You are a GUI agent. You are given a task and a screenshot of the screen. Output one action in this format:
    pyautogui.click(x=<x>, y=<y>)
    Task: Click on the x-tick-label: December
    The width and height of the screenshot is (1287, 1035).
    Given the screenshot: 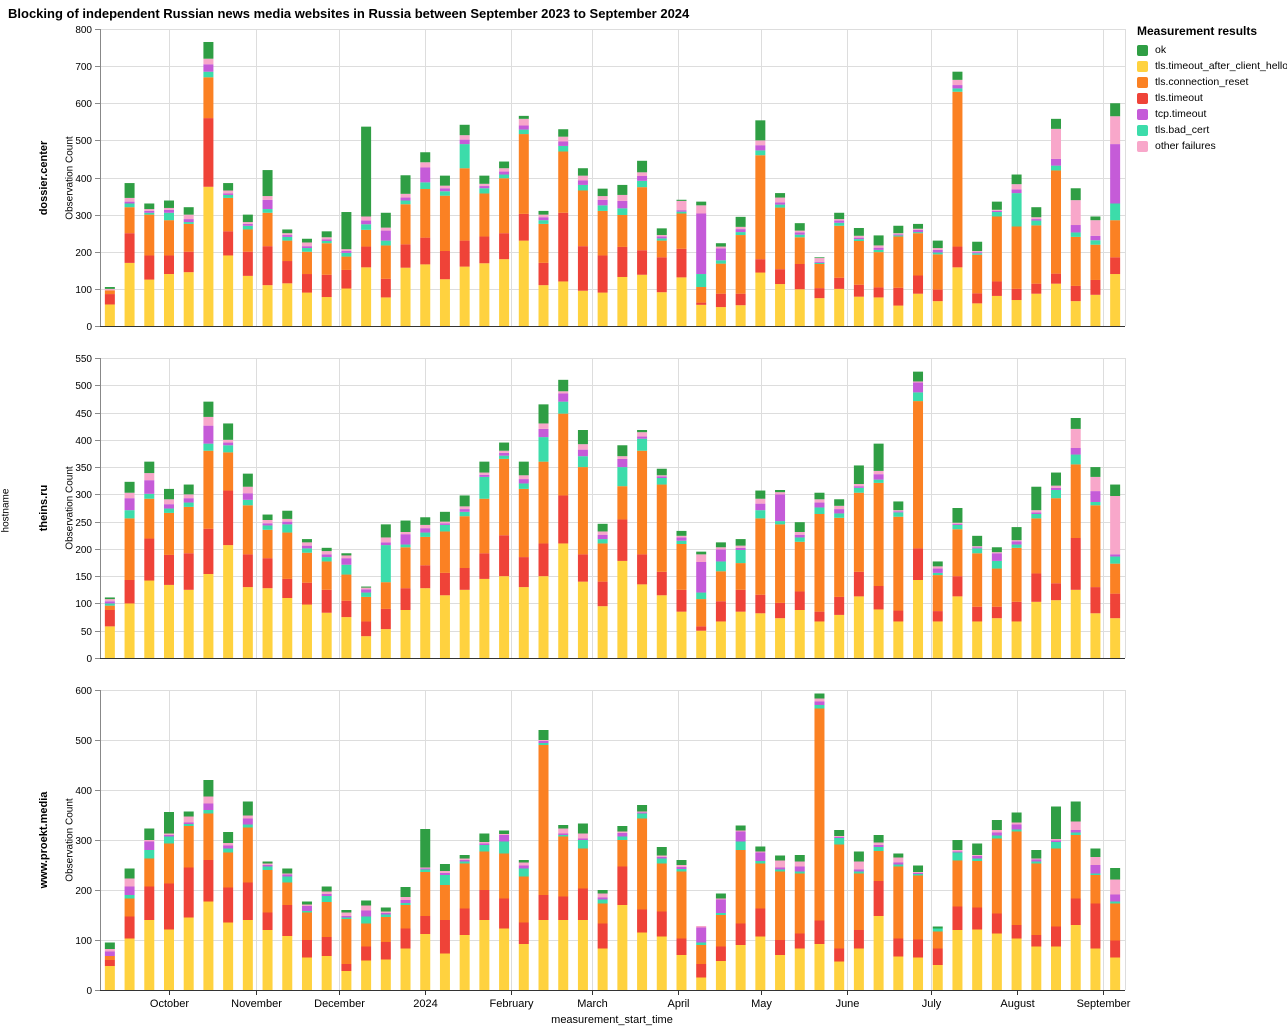 What is the action you would take?
    pyautogui.click(x=339, y=1004)
    